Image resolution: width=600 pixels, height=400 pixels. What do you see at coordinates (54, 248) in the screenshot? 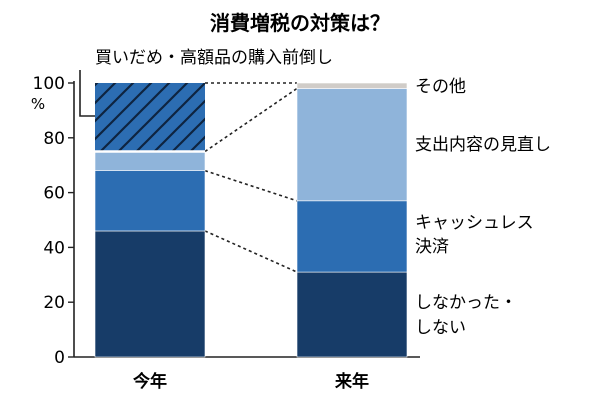
I see `y-tick-label: 40` at bounding box center [54, 248].